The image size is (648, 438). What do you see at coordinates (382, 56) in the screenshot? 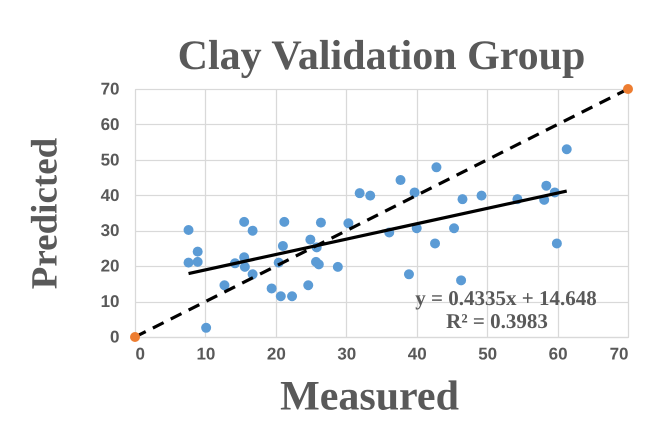
I see `chart-title: Clay Validation Group` at bounding box center [382, 56].